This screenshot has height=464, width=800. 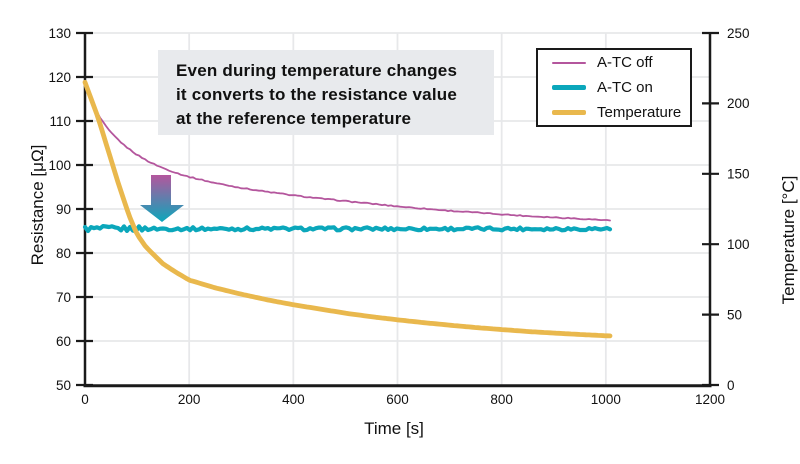 What do you see at coordinates (397, 399) in the screenshot?
I see `x-axis-tick-label: 600` at bounding box center [397, 399].